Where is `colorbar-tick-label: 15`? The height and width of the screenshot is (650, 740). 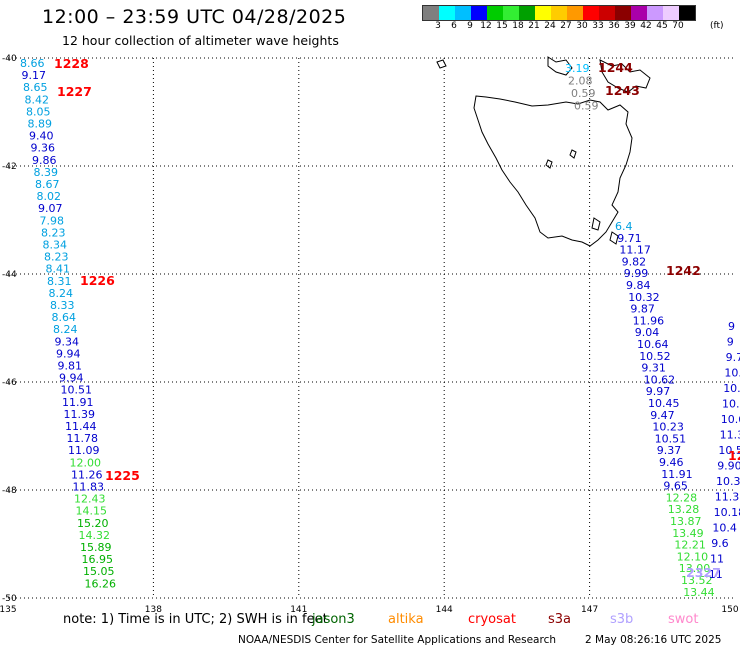
colorbar-tick-label: 15 is located at coordinates (502, 26).